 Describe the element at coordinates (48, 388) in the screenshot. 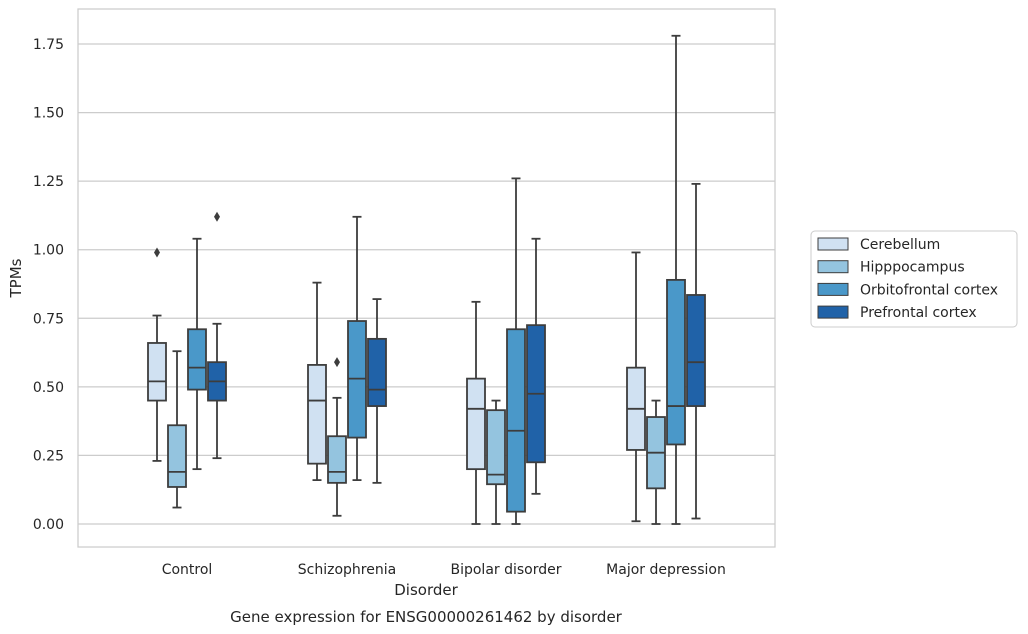

I see `y-tick-label: 0.50` at that location.